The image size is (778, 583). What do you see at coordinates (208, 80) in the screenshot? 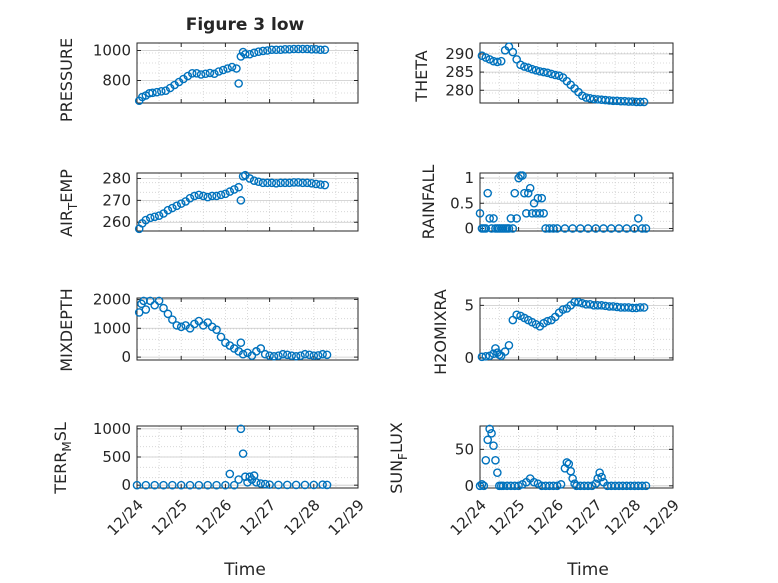
I see `pressure-panel: 800 1000 PRESSURE` at bounding box center [208, 80].